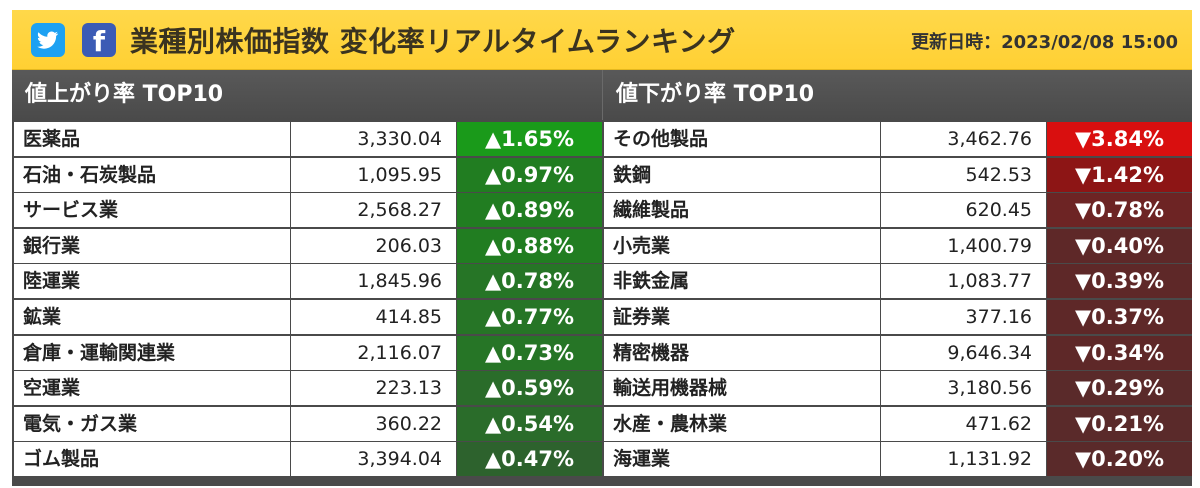  Describe the element at coordinates (373, 459) in the screenshot. I see `index-value: 3,394.04` at that location.